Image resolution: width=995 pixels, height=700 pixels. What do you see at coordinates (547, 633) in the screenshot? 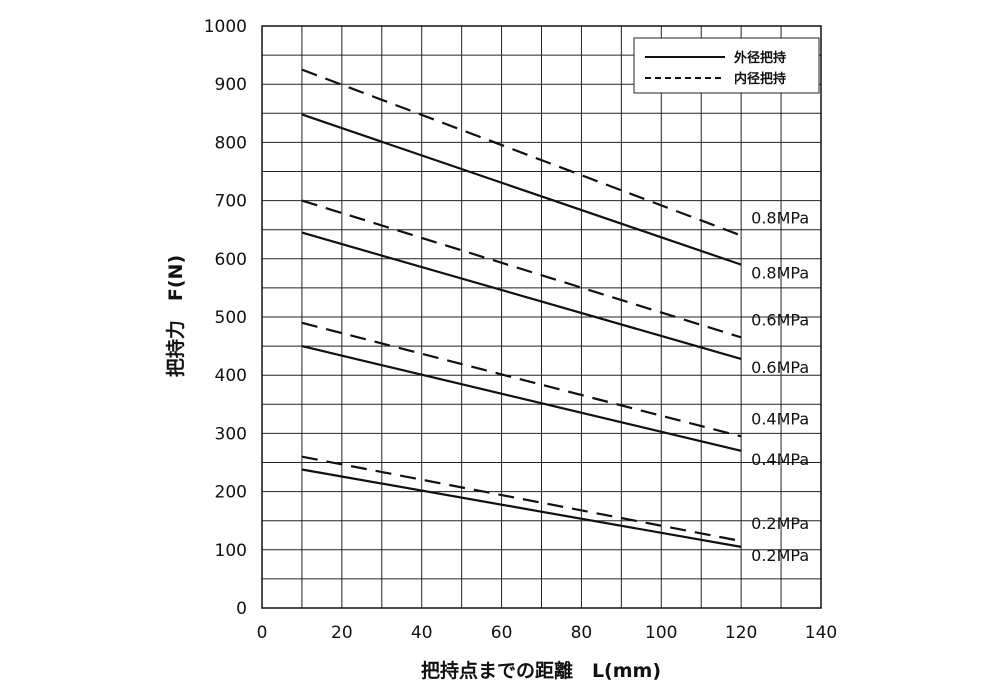
I see `x-axis-ticks: 0 20 40 60 80 100 120 140` at bounding box center [547, 633].